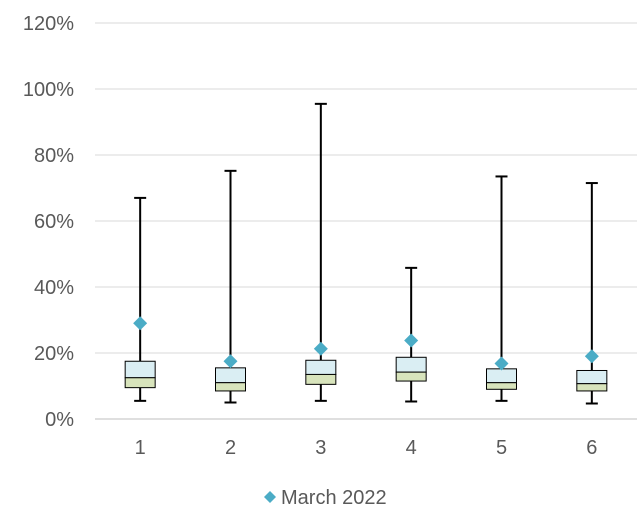  What do you see at coordinates (54, 288) in the screenshot?
I see `y-tick-label: 40%` at bounding box center [54, 288].